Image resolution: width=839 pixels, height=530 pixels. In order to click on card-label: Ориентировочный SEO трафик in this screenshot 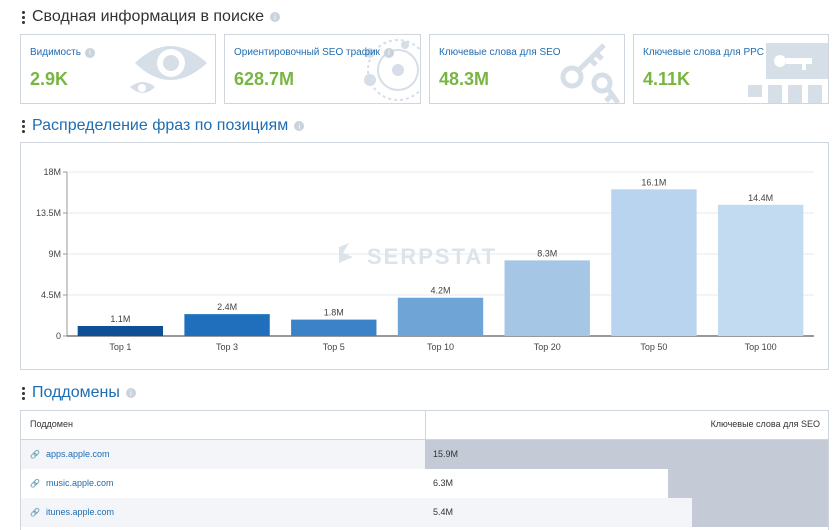, I will do `click(307, 52)`.